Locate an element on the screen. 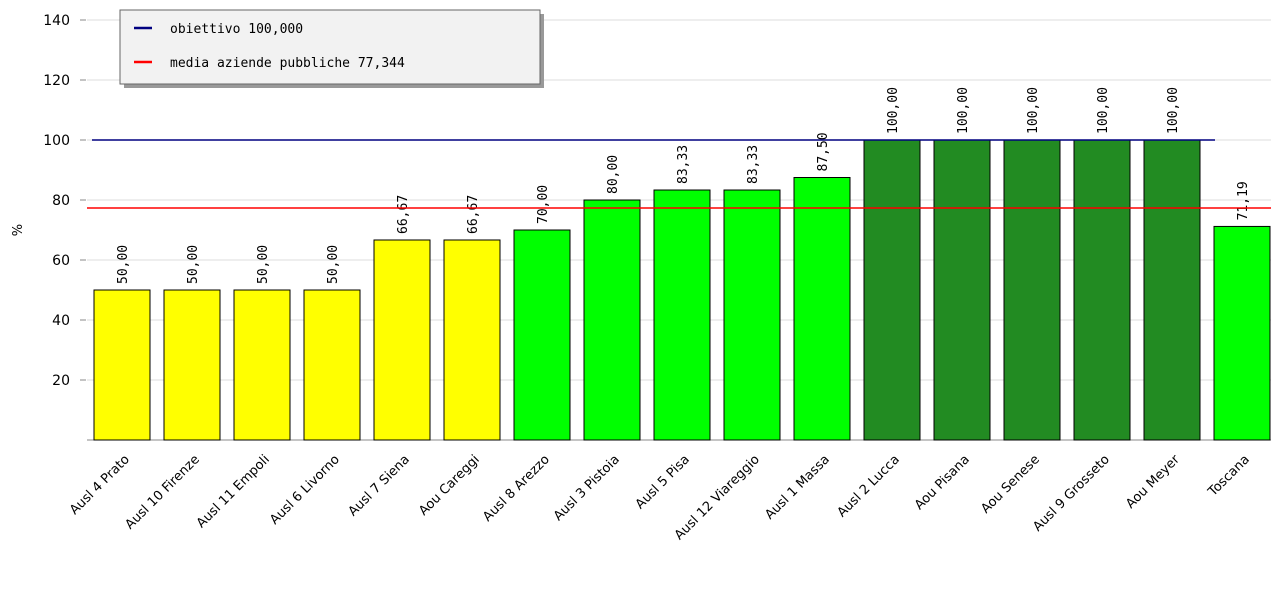 Image resolution: width=1271 pixels, height=594 pixels. x-tick-label: Ausl 7 Siena is located at coordinates (379, 485).